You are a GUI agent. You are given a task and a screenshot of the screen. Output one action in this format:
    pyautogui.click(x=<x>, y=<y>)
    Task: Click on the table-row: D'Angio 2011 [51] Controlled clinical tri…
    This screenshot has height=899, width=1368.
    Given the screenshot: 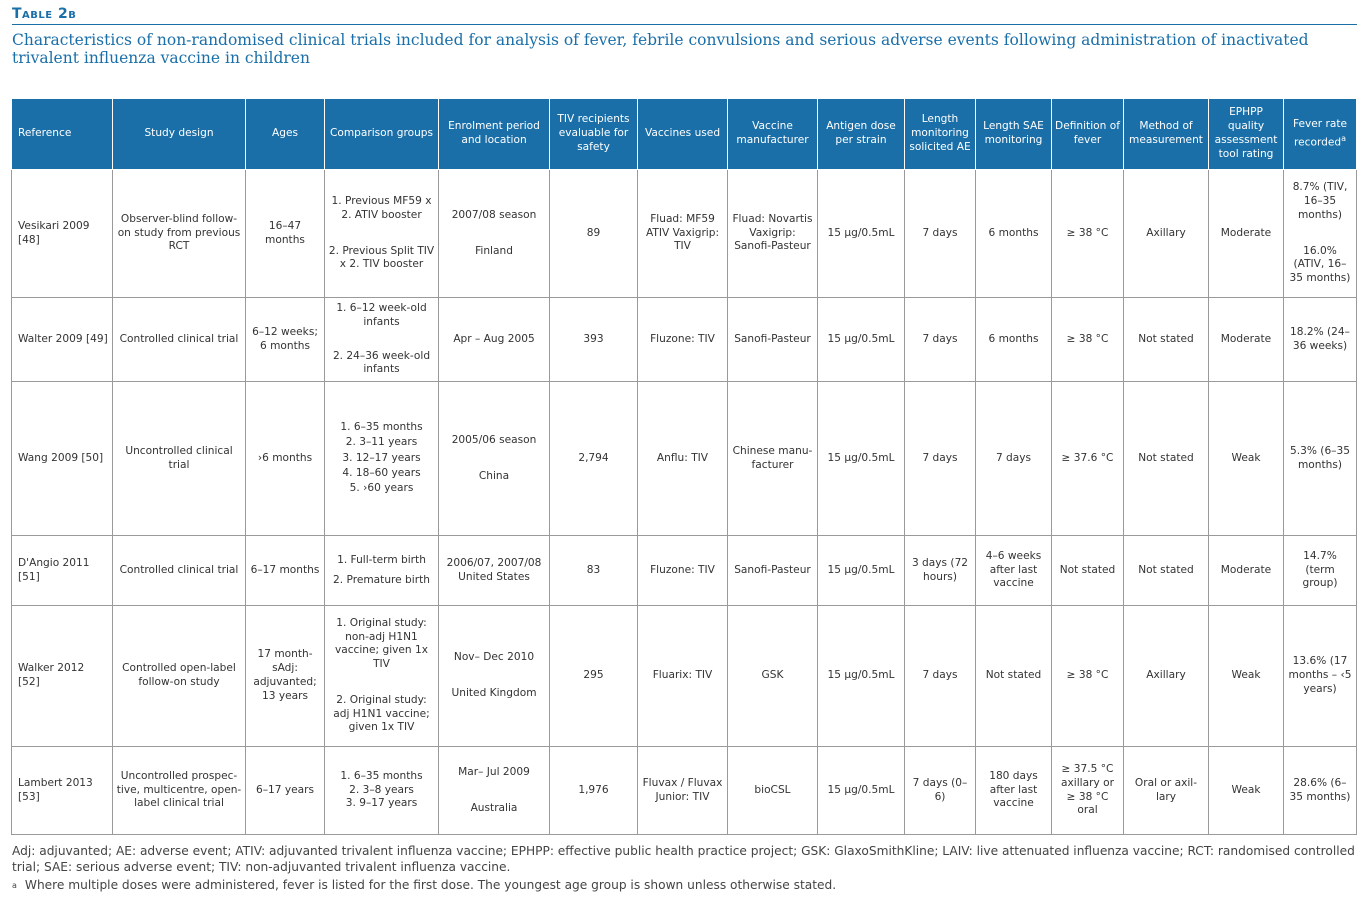 What is the action you would take?
    pyautogui.click(x=684, y=570)
    